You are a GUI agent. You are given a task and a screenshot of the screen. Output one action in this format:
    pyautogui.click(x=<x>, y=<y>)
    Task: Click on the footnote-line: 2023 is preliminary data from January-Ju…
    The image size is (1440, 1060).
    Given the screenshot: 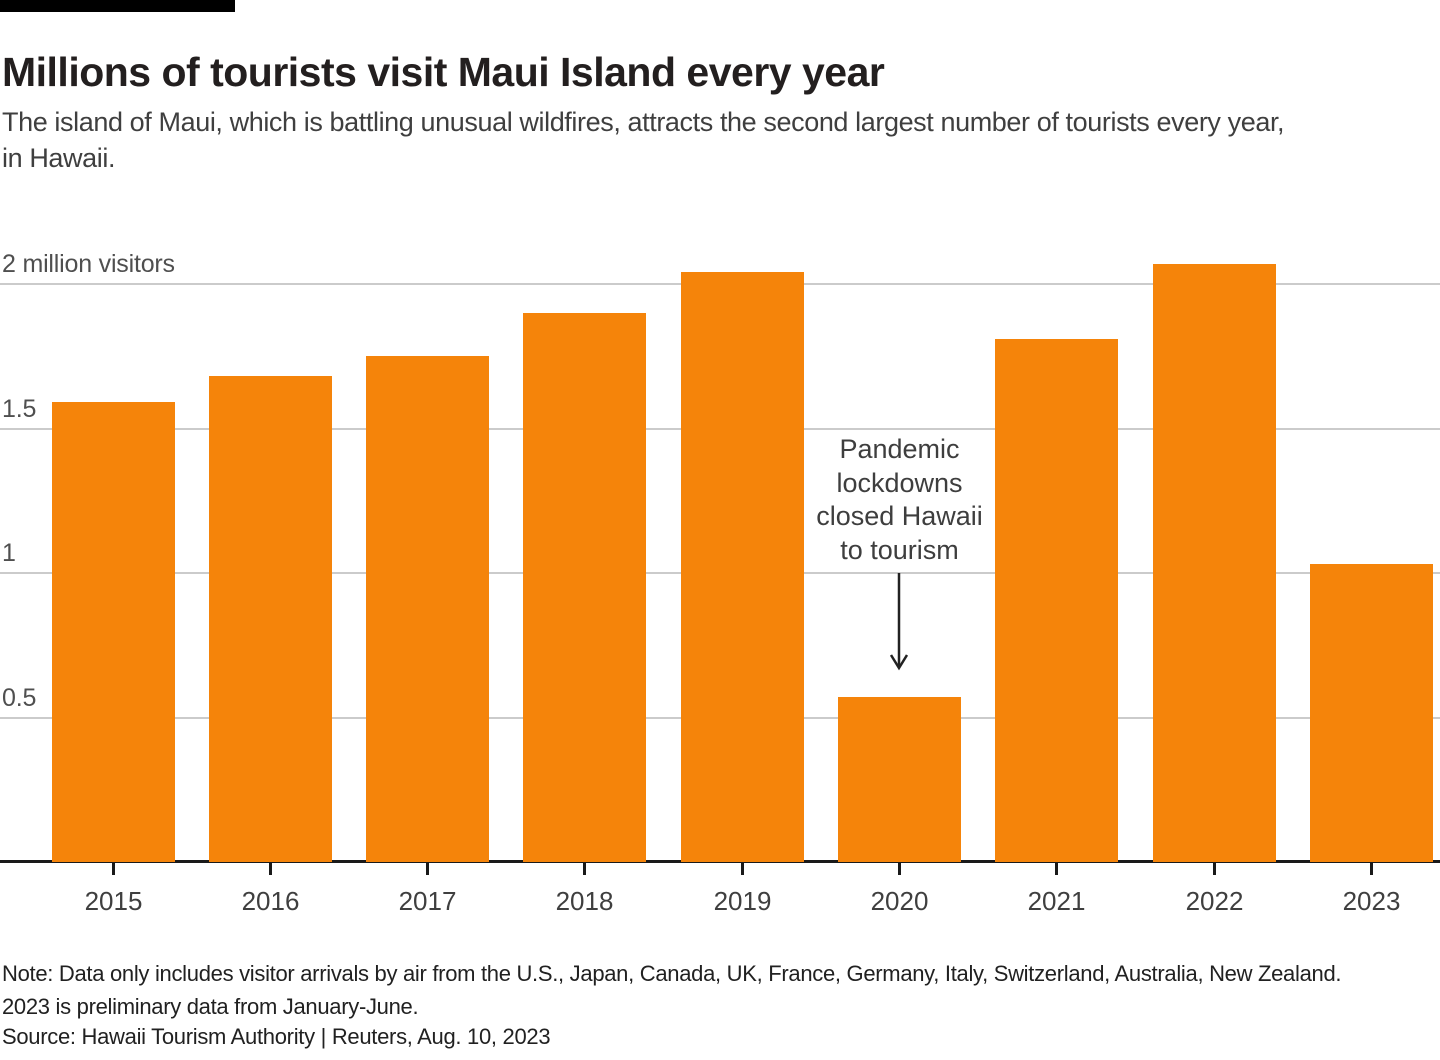 What is the action you would take?
    pyautogui.click(x=210, y=1006)
    